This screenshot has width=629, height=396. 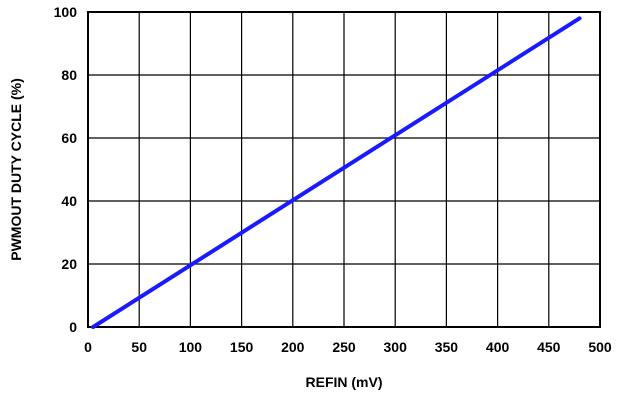 I want to click on x-tick-label-8: 400, so click(x=498, y=347).